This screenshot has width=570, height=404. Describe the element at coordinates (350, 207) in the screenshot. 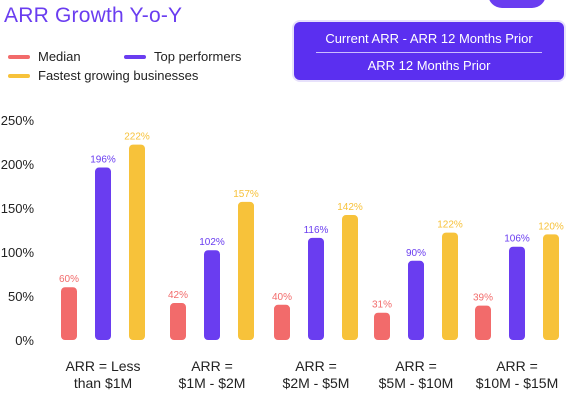

I see `data-label: 142%` at that location.